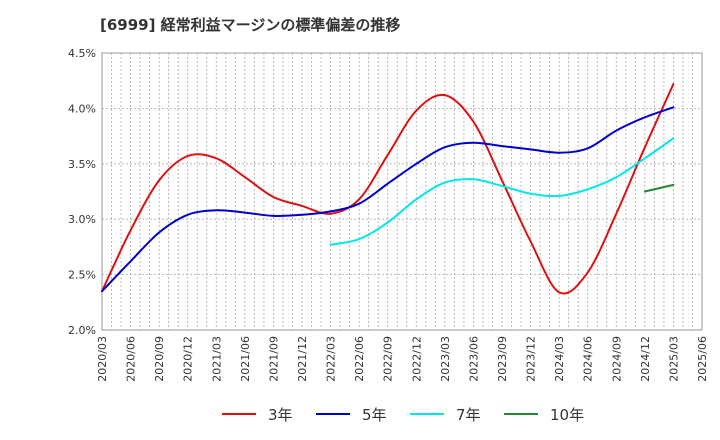 The image size is (720, 440). Describe the element at coordinates (673, 359) in the screenshot. I see `x-tick-label: 2025/03` at that location.